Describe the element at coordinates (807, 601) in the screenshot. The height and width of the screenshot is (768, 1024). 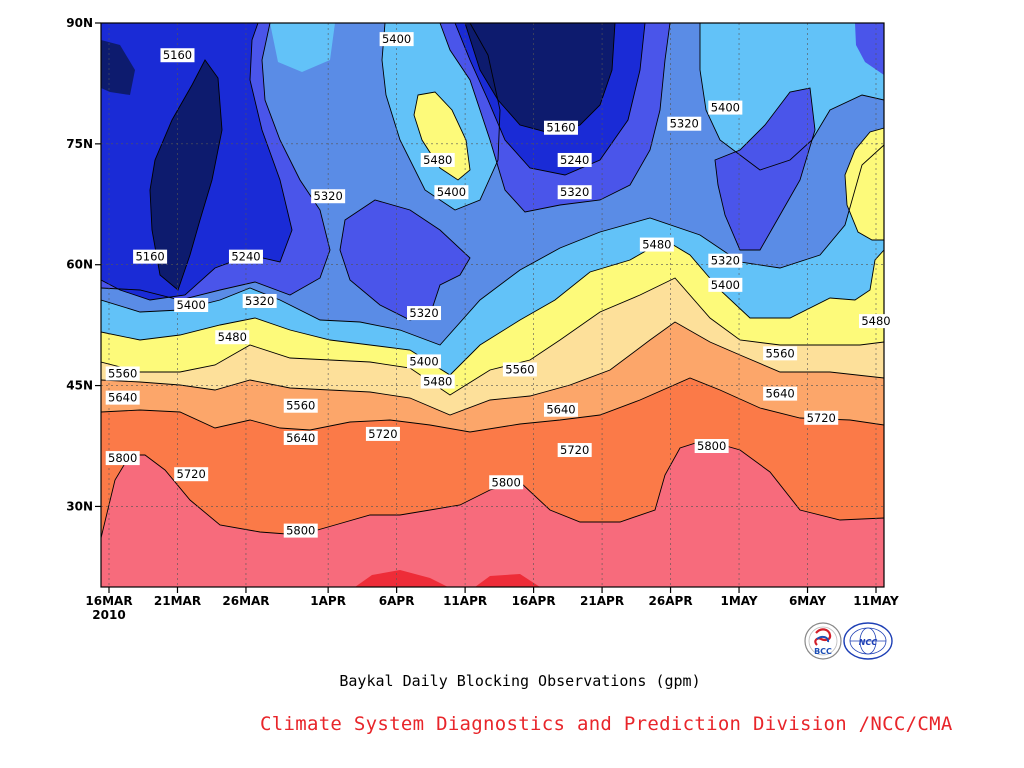
I see `x-tick-label: 6MAY` at that location.